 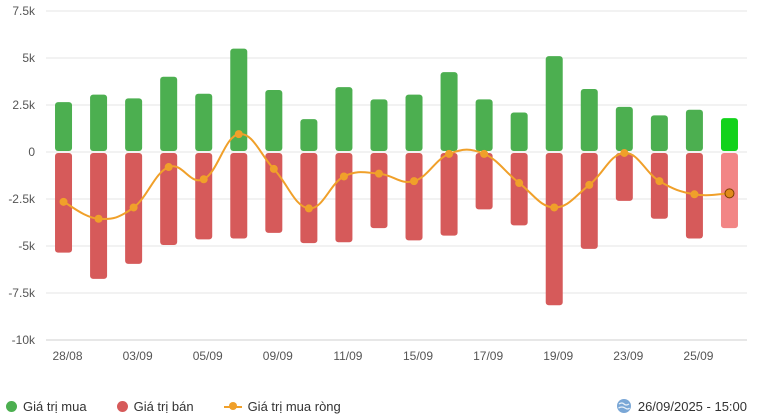 I want to click on x-tick-label: 03/09, so click(x=138, y=356).